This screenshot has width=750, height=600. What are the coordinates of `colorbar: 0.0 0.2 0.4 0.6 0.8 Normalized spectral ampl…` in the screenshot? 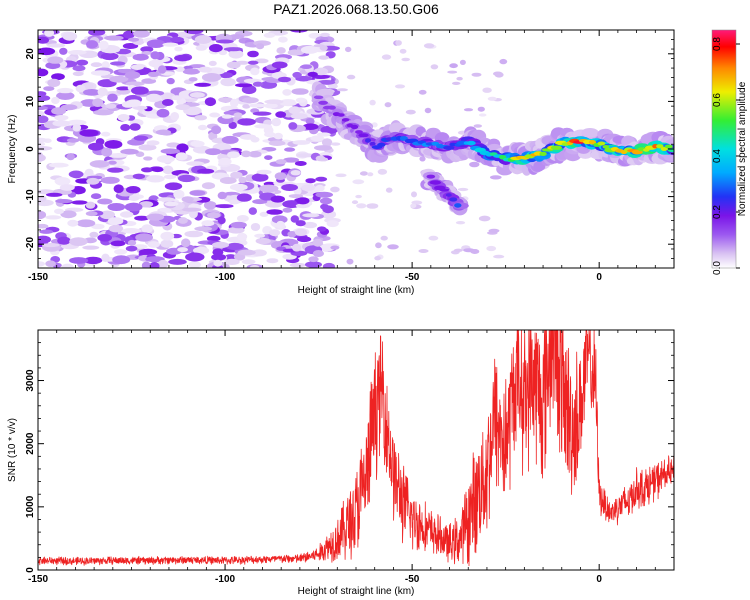 It's located at (729, 152).